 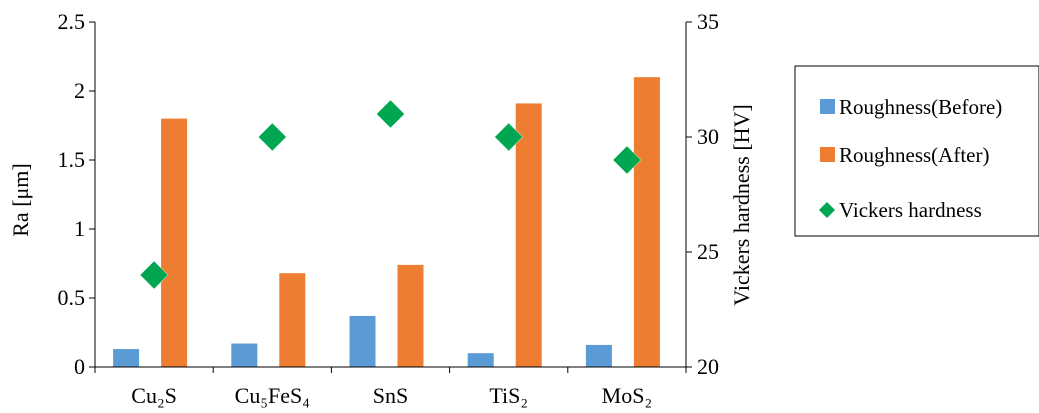 What do you see at coordinates (708, 251) in the screenshot?
I see `right-tick-label: 25` at bounding box center [708, 251].